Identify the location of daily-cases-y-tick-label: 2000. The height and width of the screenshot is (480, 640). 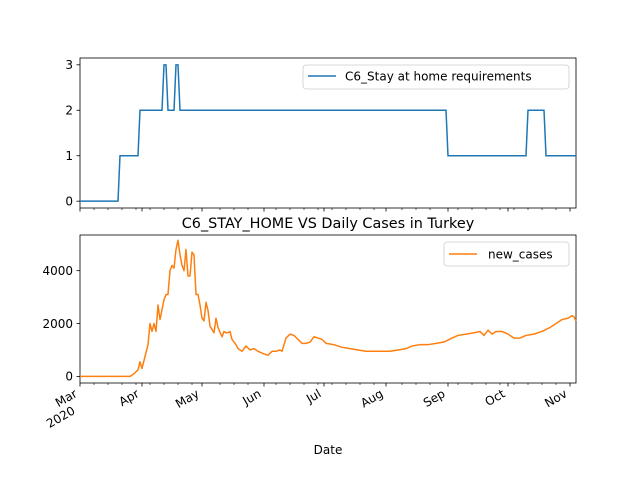
(57, 324).